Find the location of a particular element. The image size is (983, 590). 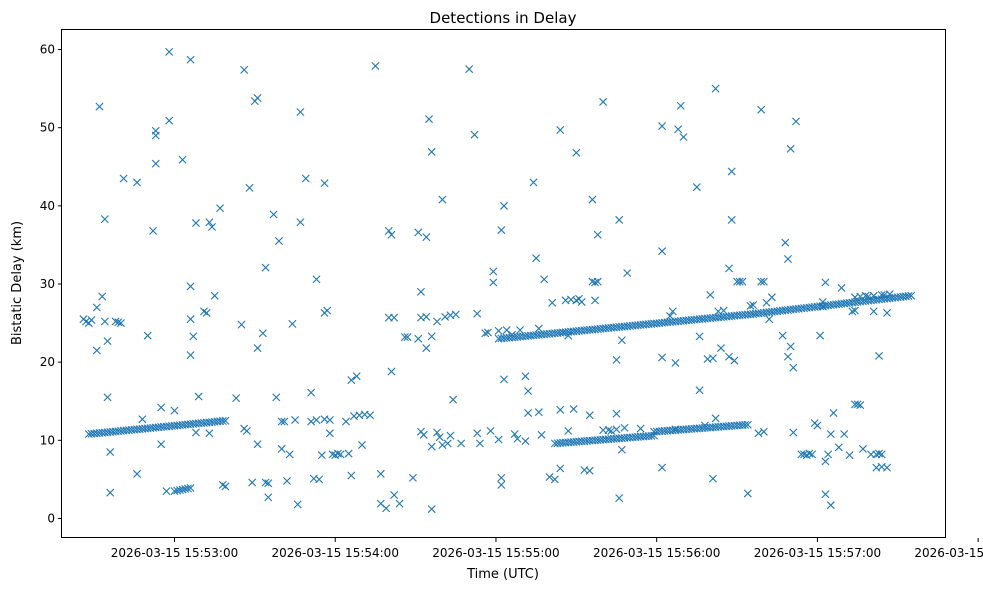

x-tick-label: 2026-03-15 15:54:00 is located at coordinates (335, 553).